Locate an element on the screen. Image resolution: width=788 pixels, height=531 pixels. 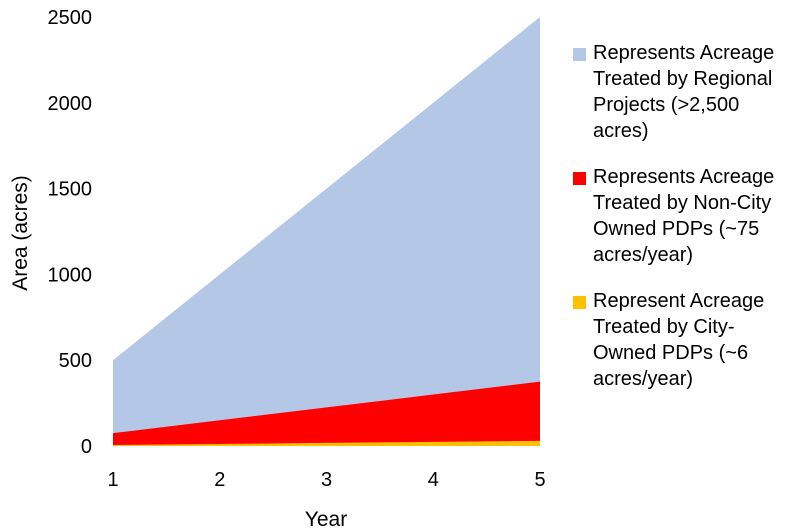
x-tick-label: 3 is located at coordinates (326, 480).